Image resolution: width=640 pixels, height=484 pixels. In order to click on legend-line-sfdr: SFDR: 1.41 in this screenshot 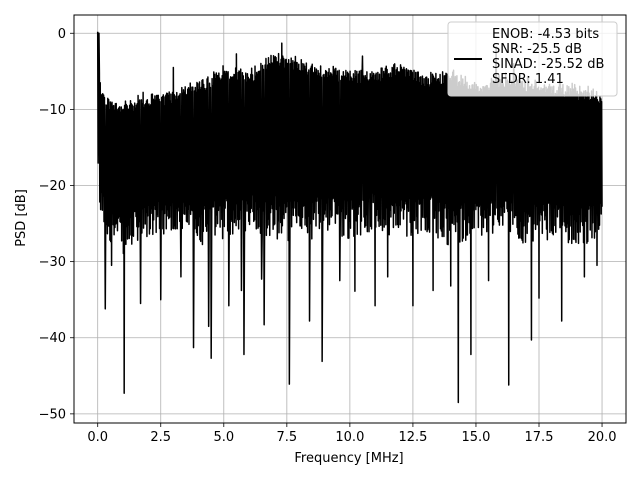, I will do `click(528, 79)`.